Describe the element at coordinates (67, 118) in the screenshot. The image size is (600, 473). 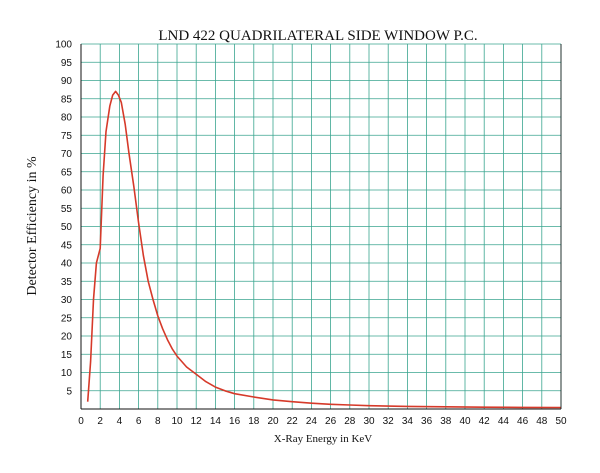
I see `y-tick-label: 80` at that location.